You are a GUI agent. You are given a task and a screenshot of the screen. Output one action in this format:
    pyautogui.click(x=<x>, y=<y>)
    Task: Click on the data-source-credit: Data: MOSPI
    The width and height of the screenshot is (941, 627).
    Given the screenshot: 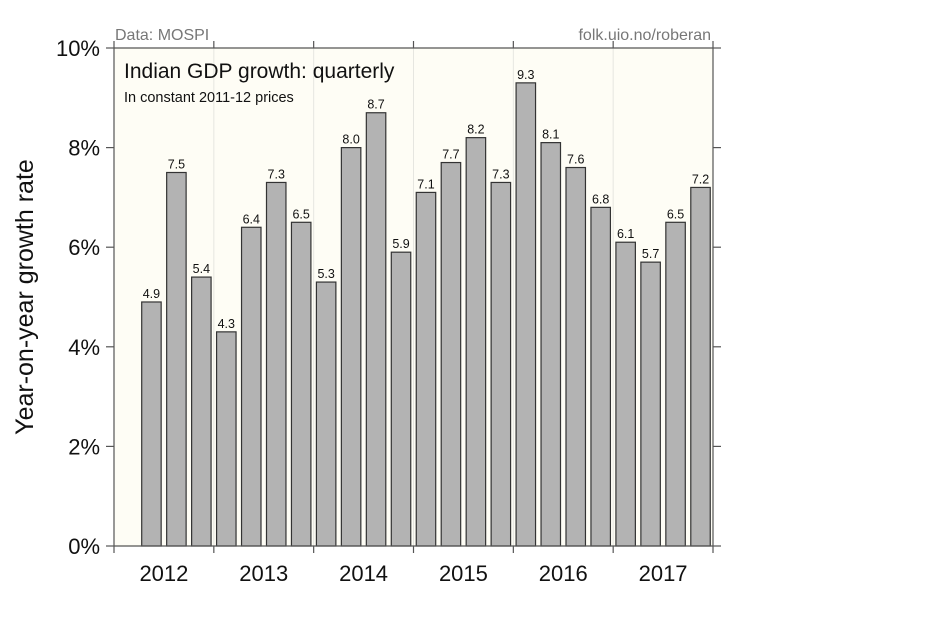 What is the action you would take?
    pyautogui.click(x=162, y=35)
    